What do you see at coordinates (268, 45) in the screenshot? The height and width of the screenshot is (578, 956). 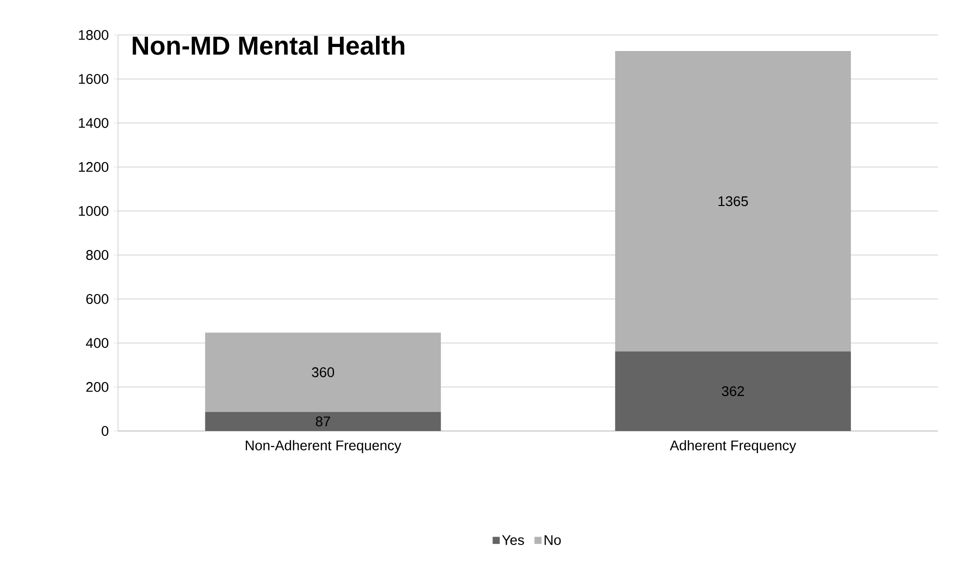 I see `chart-title: Non-MD Mental Health` at bounding box center [268, 45].